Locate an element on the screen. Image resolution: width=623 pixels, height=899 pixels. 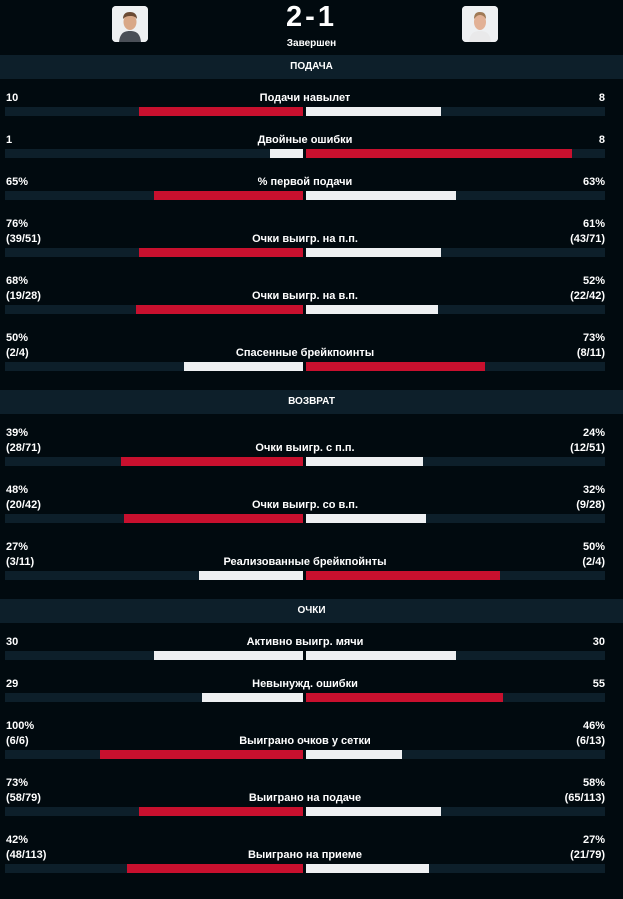
stat-label: Активно выигр. мячи is located at coordinates (305, 642).